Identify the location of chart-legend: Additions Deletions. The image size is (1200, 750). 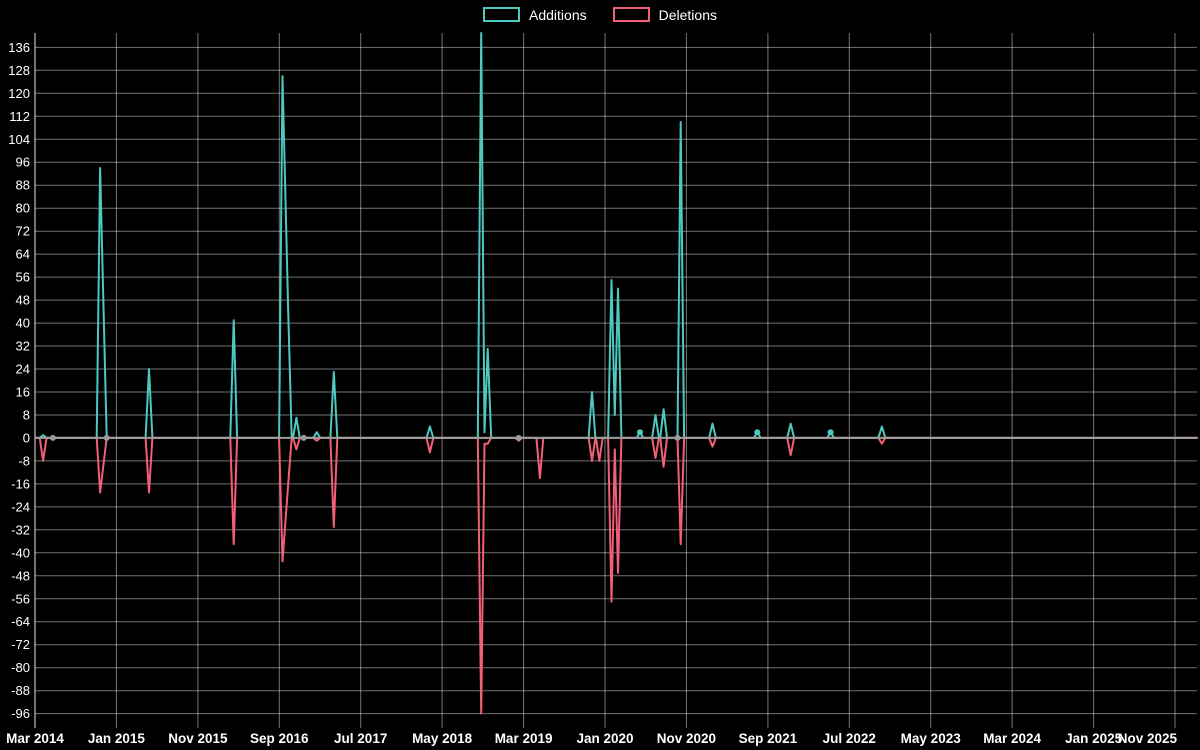
(600, 14).